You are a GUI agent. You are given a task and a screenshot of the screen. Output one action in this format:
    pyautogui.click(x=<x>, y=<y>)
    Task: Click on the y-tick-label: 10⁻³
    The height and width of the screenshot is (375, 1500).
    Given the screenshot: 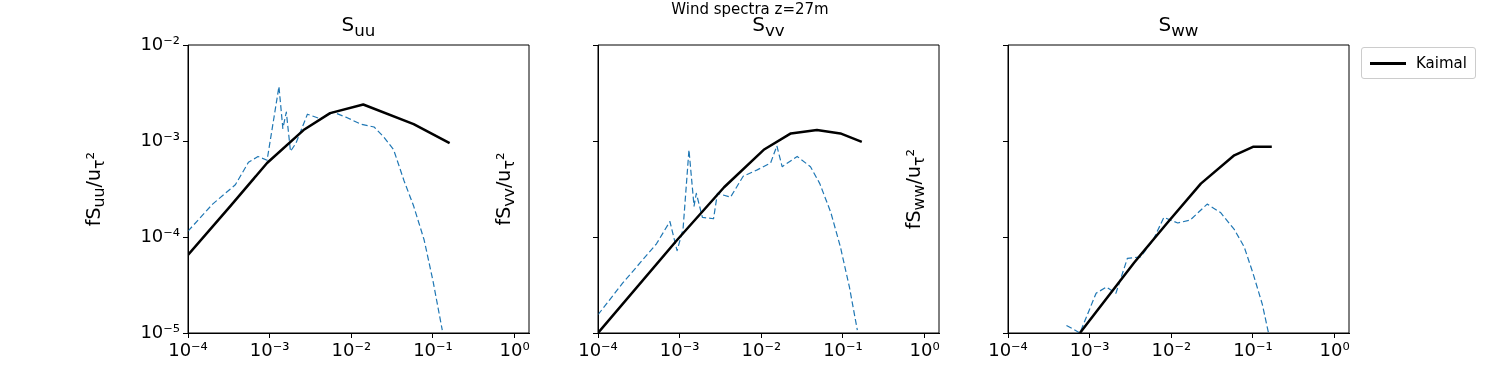 What is the action you would take?
    pyautogui.click(x=160, y=139)
    